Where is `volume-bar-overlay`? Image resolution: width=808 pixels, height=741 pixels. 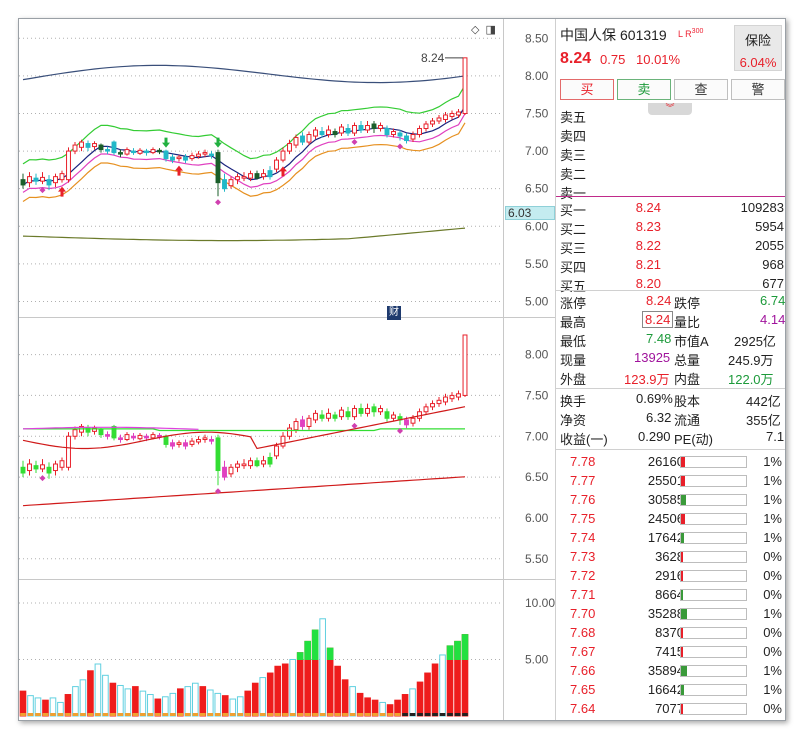
volume-bar-overlay is located at coordinates (457, 650).